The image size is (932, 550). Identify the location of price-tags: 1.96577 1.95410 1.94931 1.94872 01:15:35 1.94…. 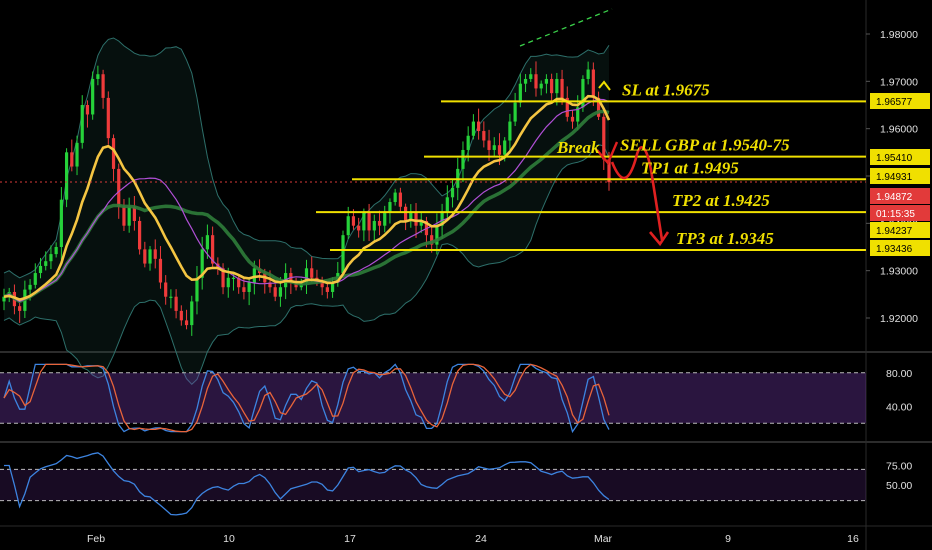
(900, 174).